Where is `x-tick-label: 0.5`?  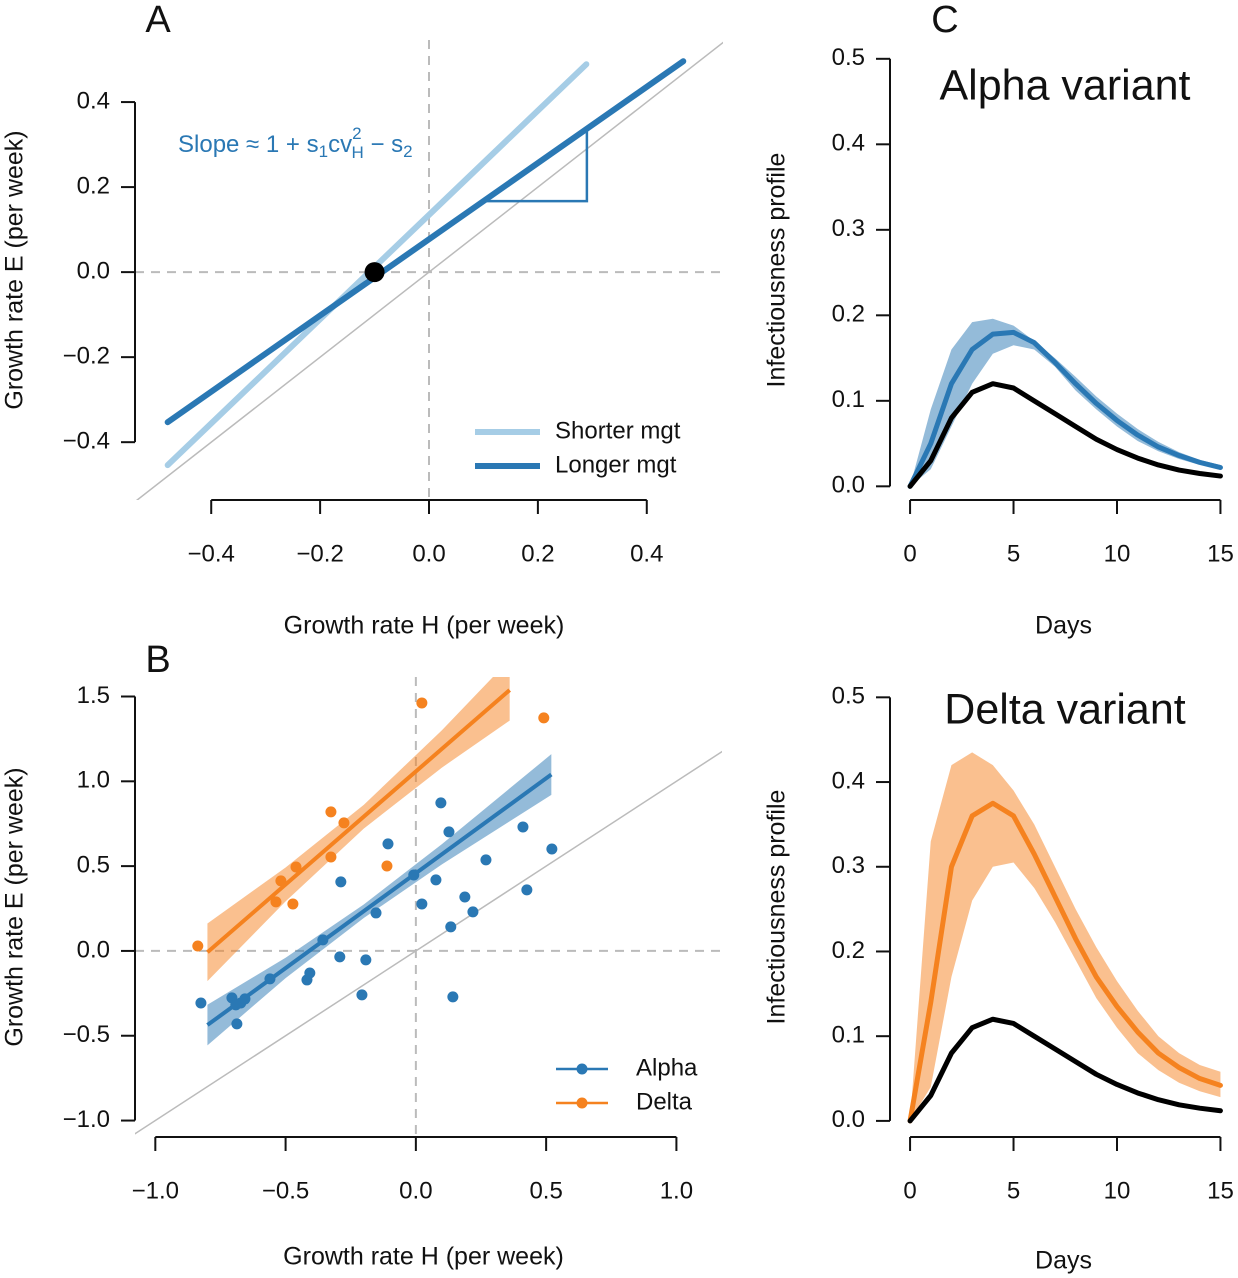
x-tick-label: 0.5 is located at coordinates (545, 1190).